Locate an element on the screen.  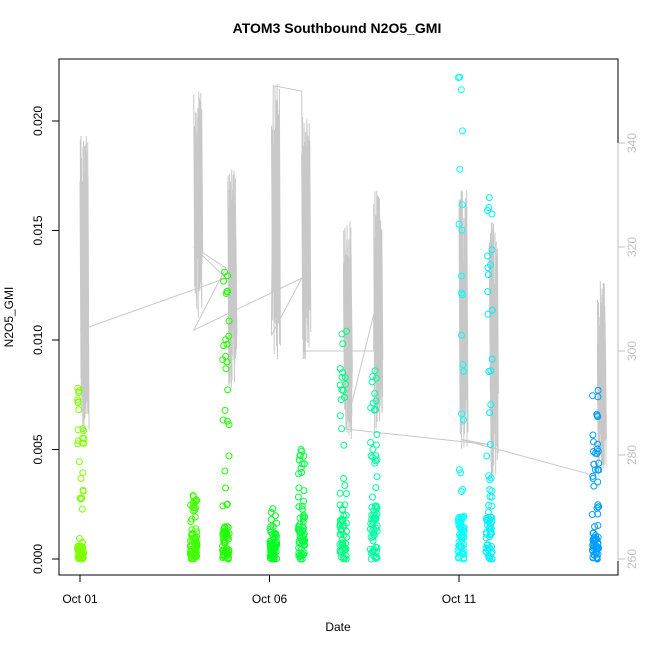
y-tick-label: 0.005 is located at coordinates (38, 449).